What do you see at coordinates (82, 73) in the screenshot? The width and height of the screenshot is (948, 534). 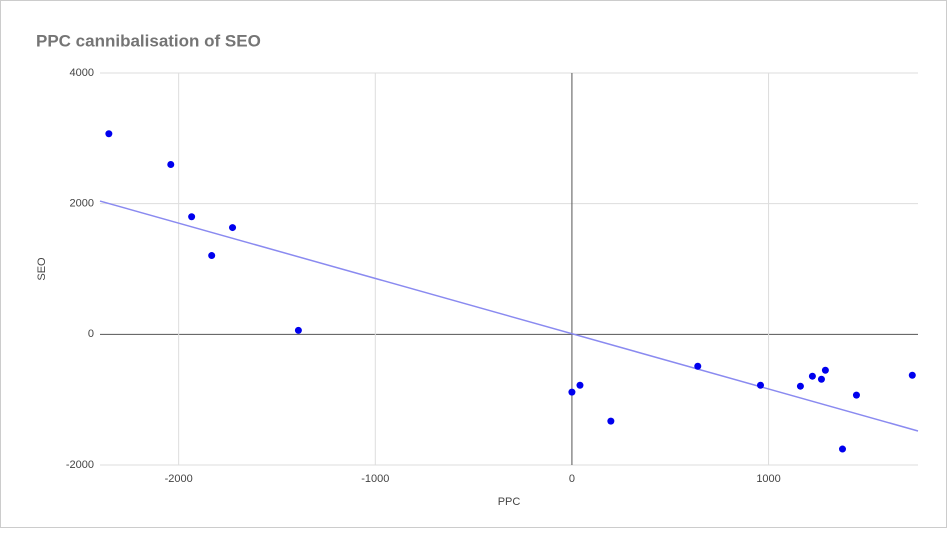 I see `y-tick-label: 4000` at bounding box center [82, 73].